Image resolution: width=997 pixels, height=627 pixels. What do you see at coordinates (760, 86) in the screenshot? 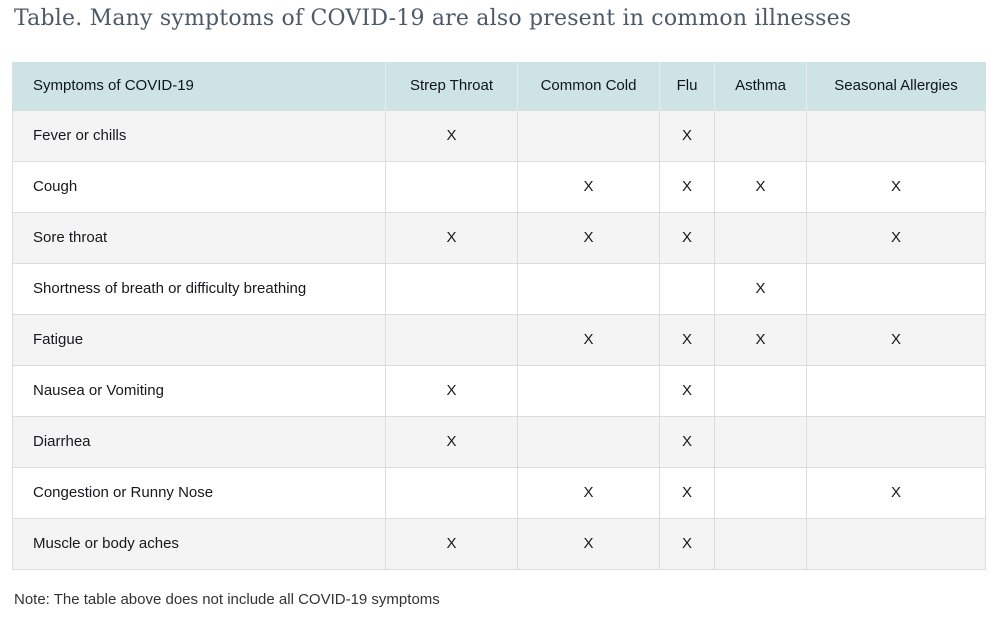
I see `column-header: Asthma` at bounding box center [760, 86].